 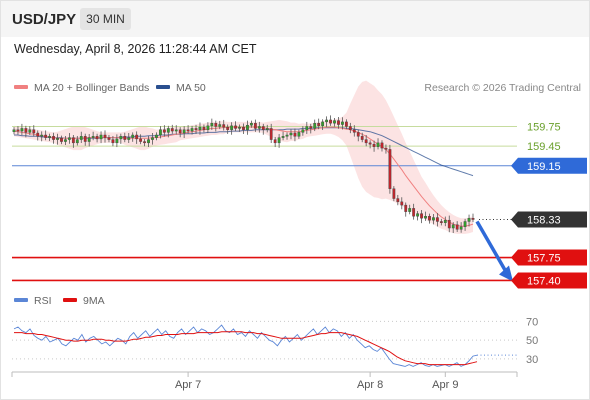 I want to click on x-axis: Apr 7 Apr 8 Apr 9, so click(x=316, y=381).